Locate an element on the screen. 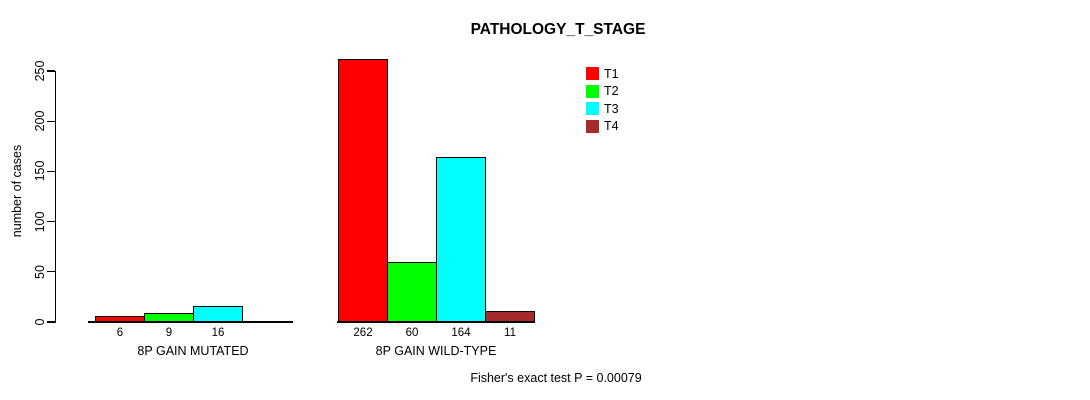 Image resolution: width=1090 pixels, height=400 pixels. bar-count-label: 60 is located at coordinates (412, 333).